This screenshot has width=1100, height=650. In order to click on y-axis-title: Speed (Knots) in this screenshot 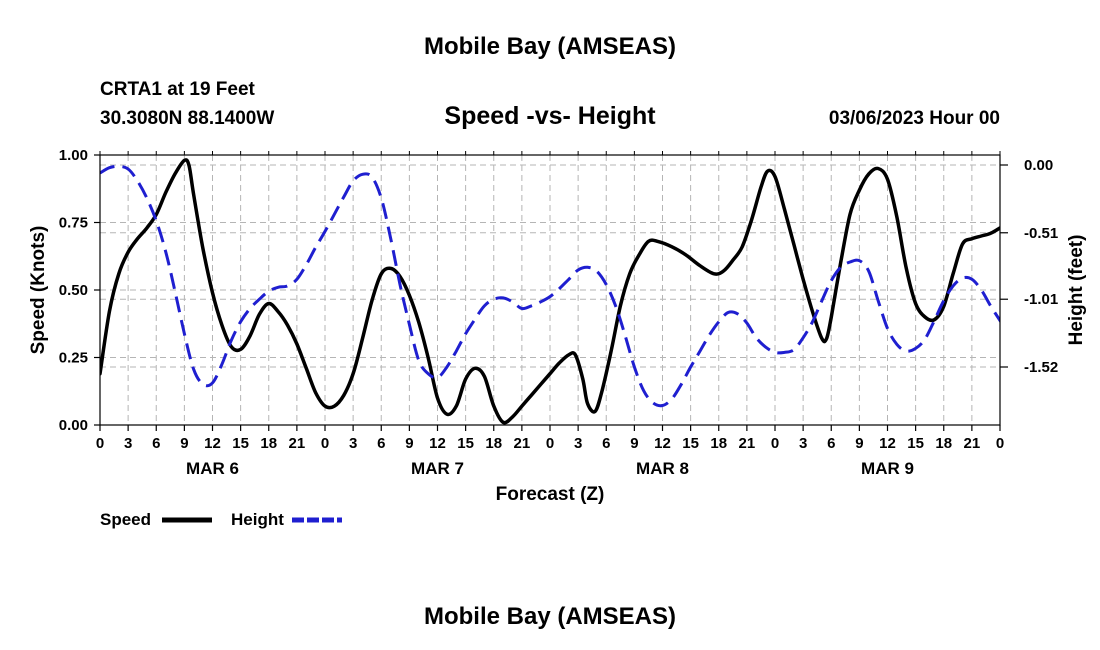, I will do `click(38, 290)`.